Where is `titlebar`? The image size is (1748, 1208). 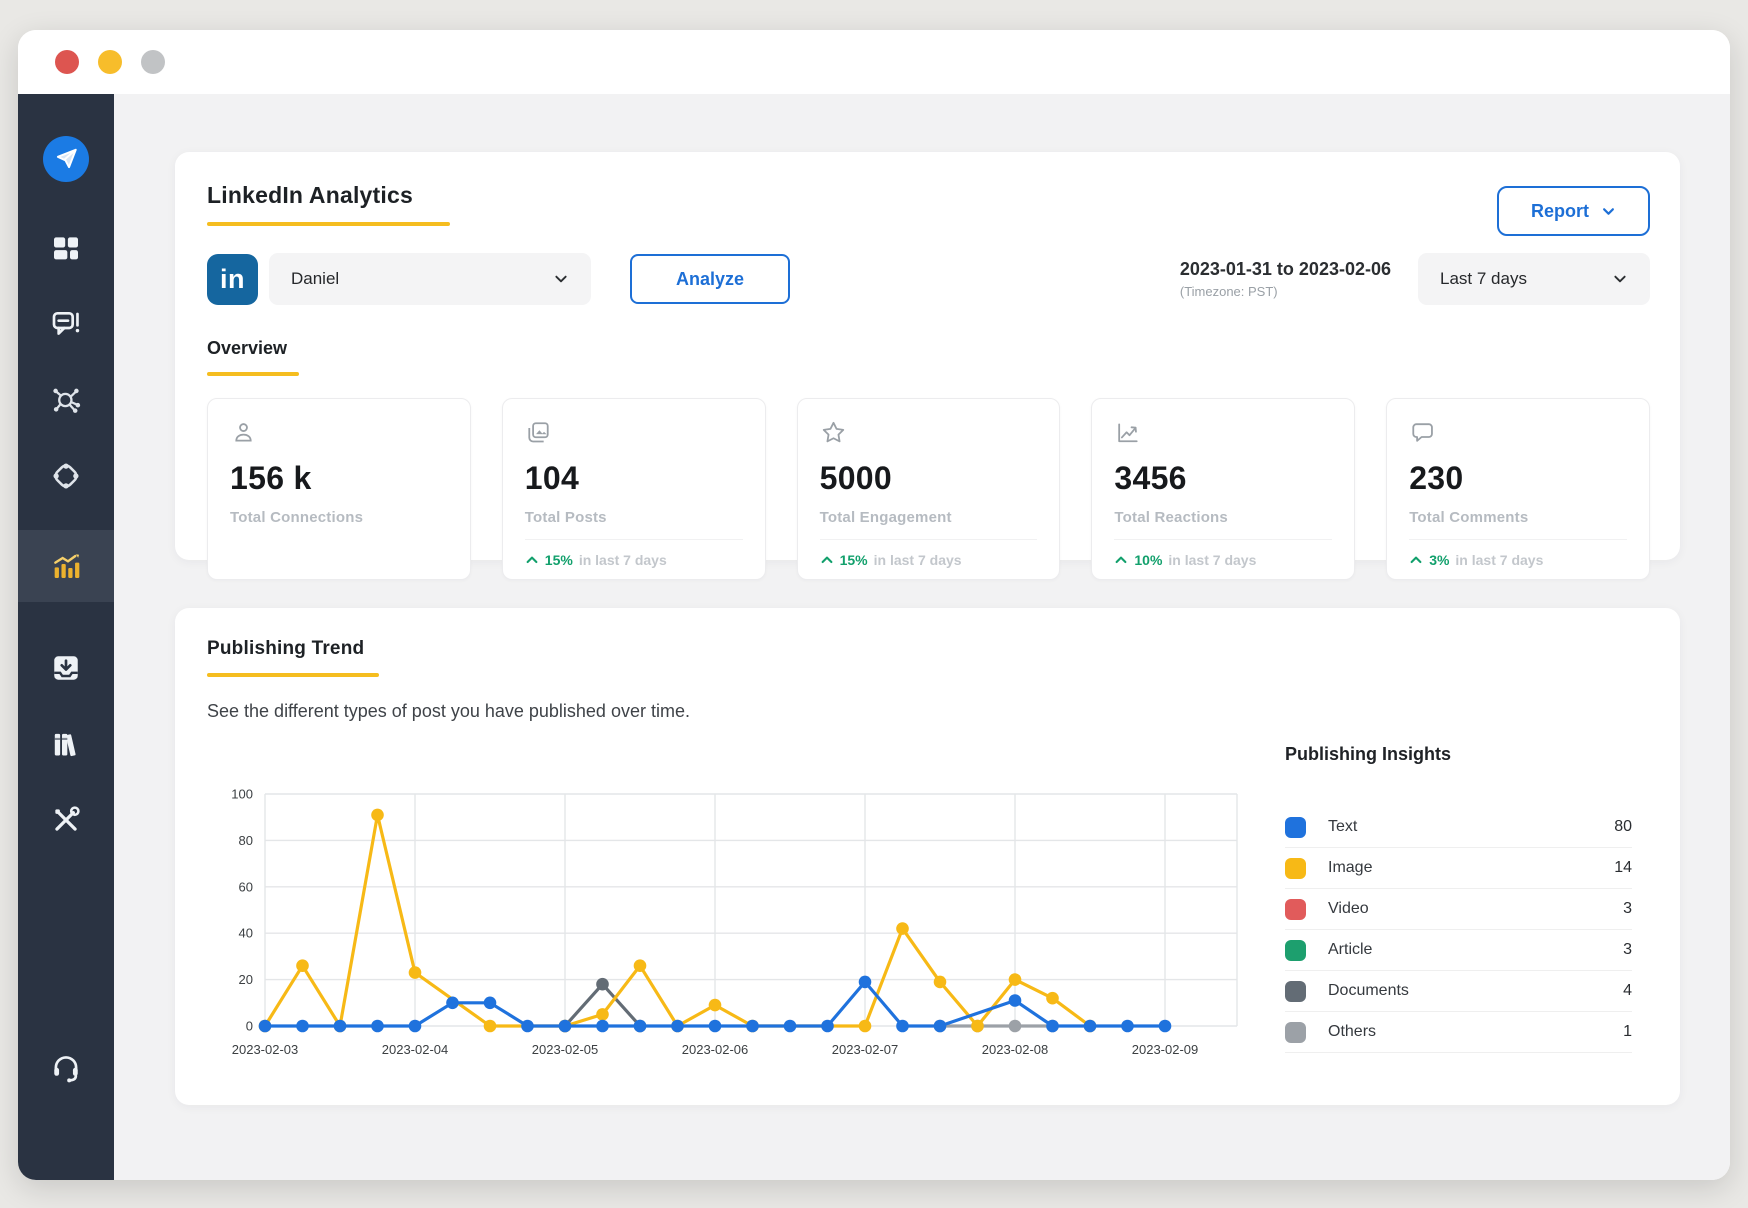
titlebar is located at coordinates (874, 62).